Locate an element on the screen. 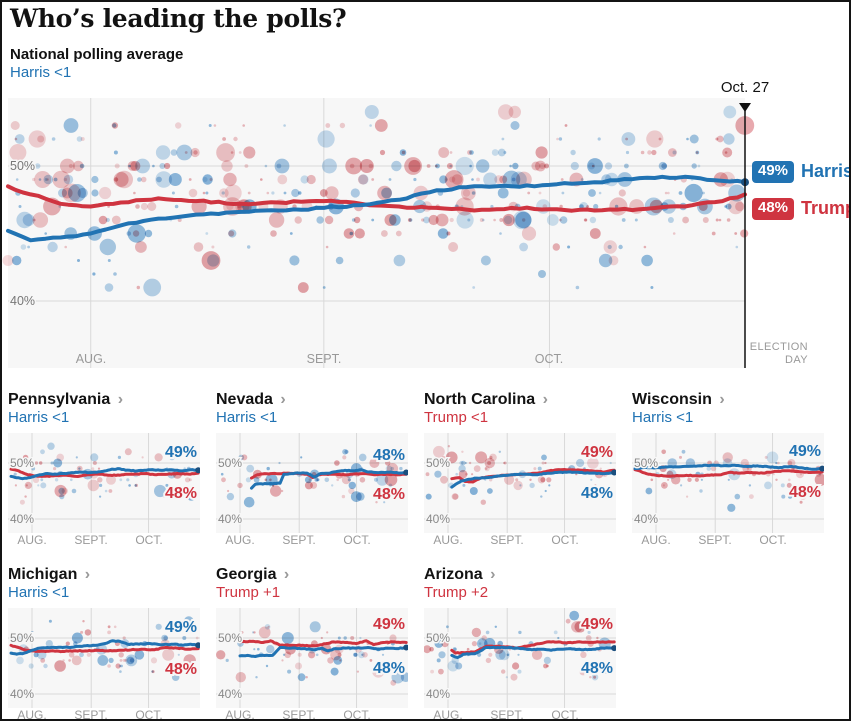 This screenshot has width=851, height=727. state-title-link: Arizona › is located at coordinates (459, 575).